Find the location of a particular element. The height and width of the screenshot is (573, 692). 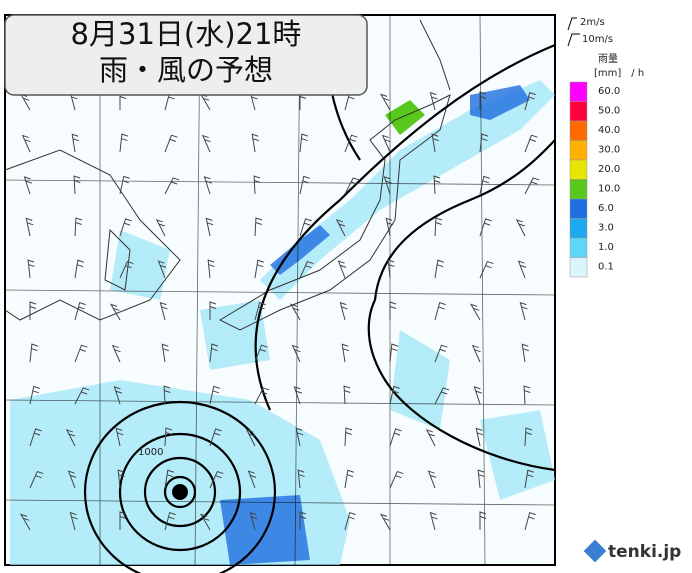

legend-label: 6.0 is located at coordinates (606, 208).